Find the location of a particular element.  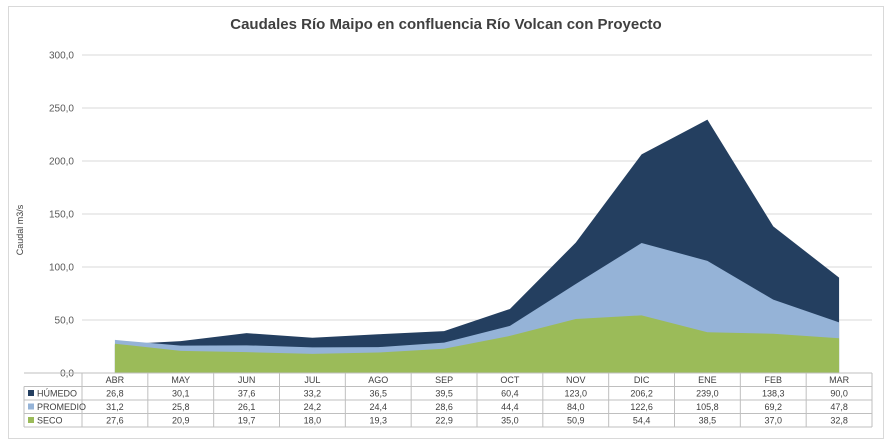

legend-label: HÚMEDO is located at coordinates (57, 394).